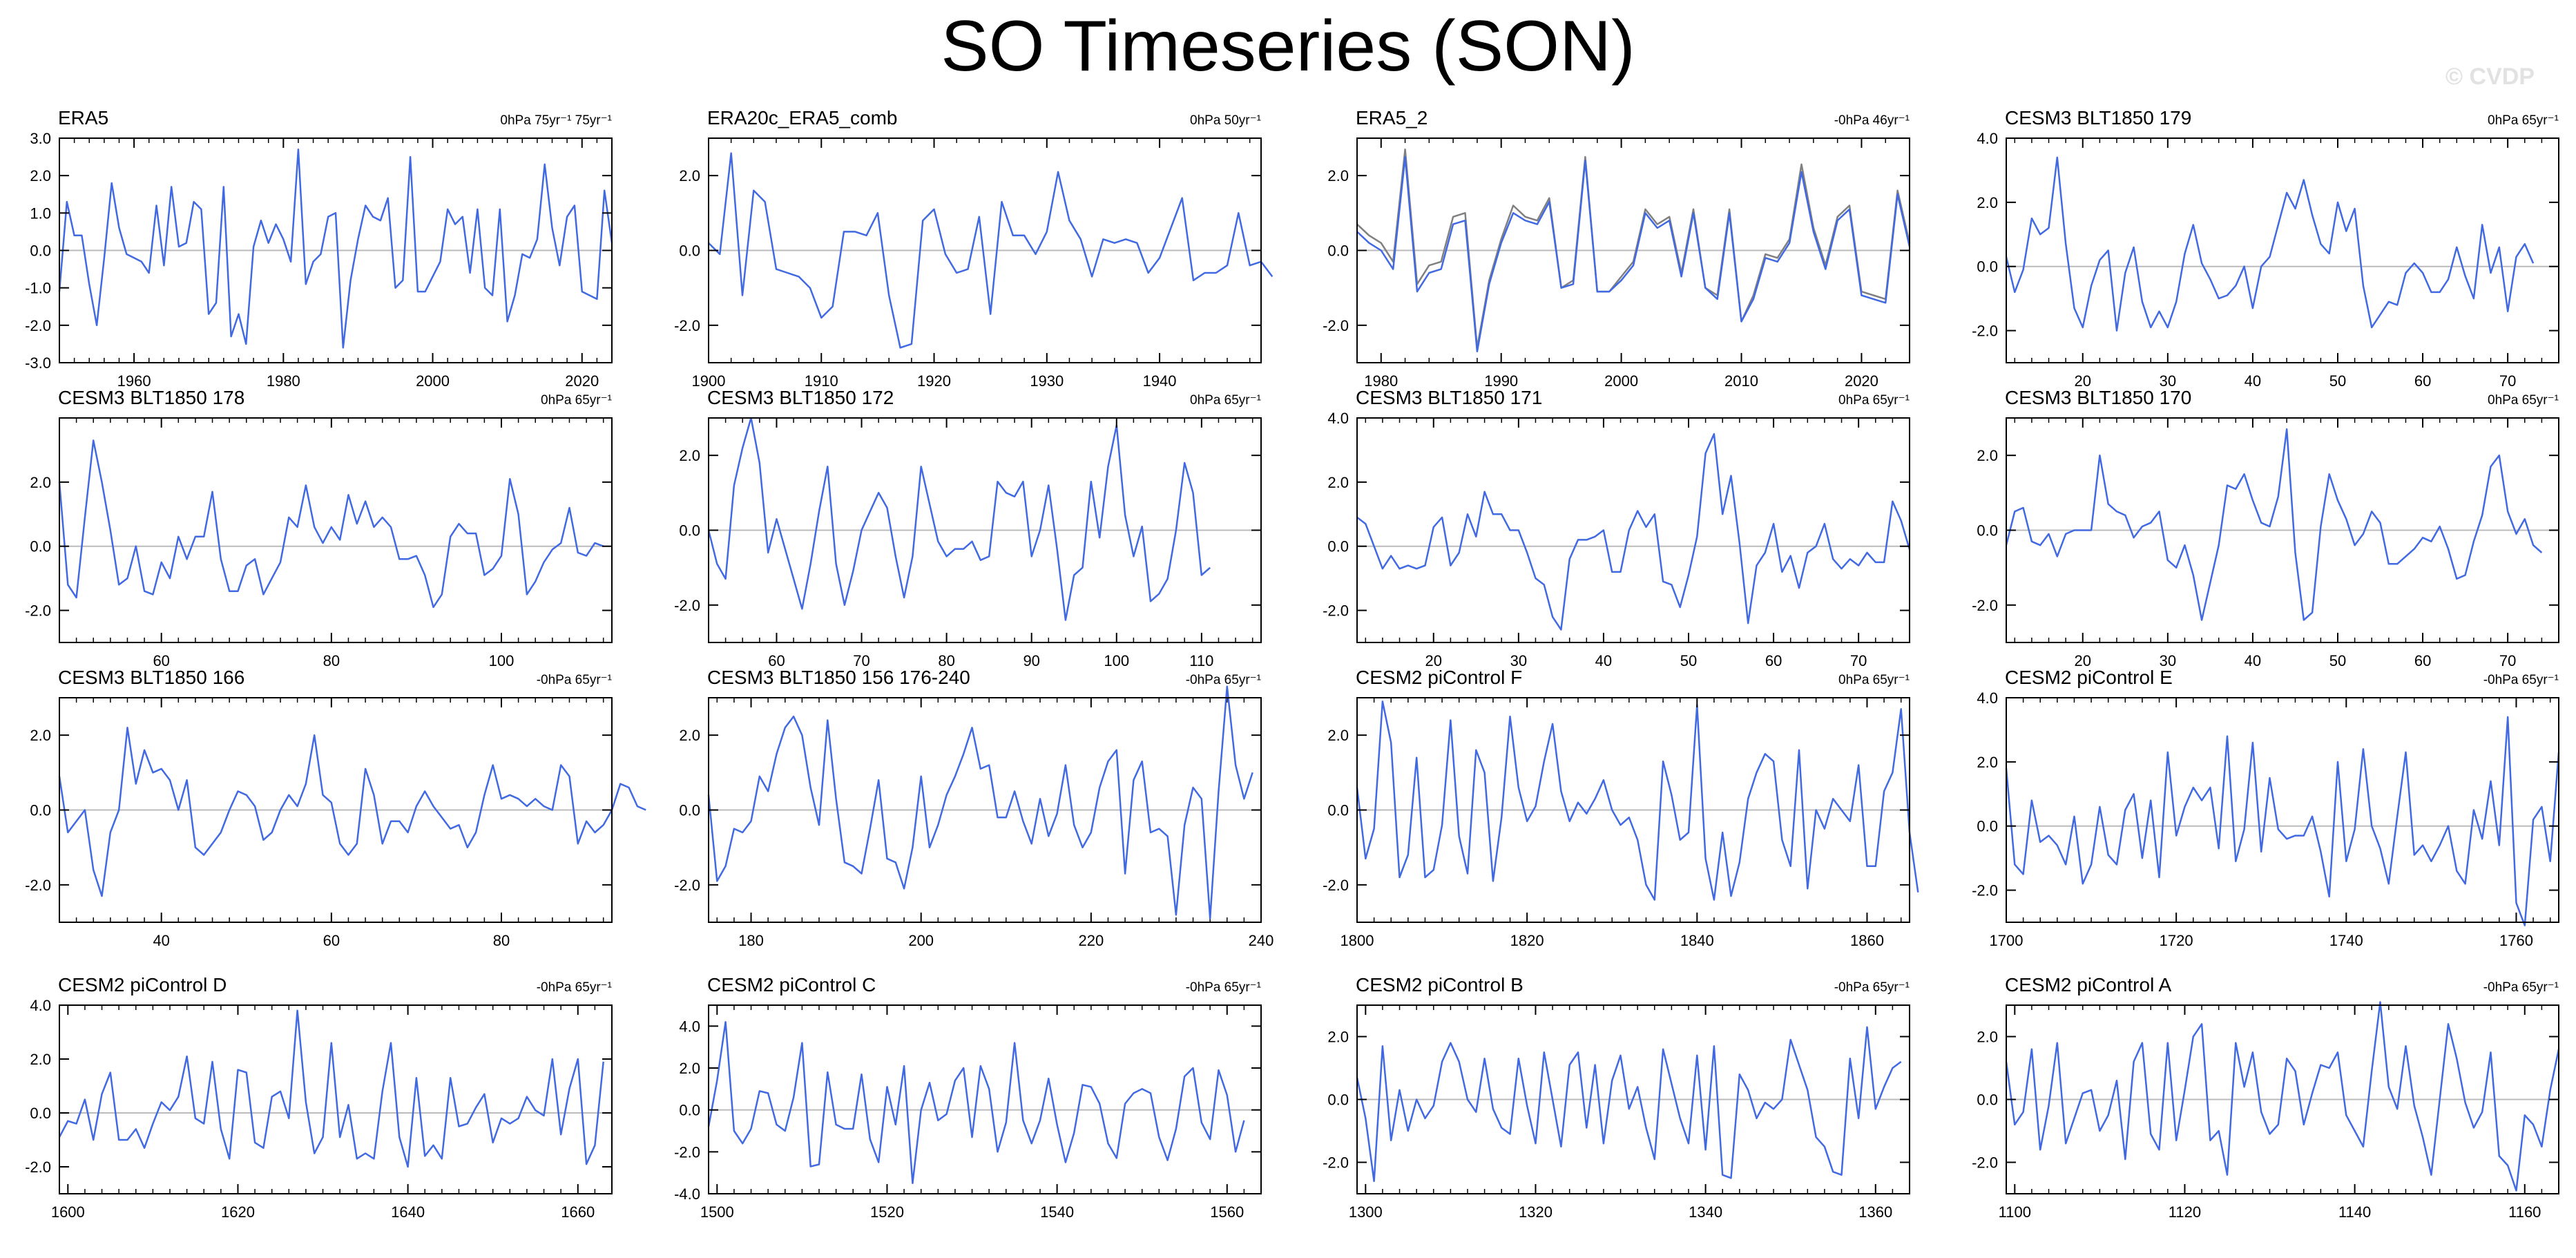  What do you see at coordinates (151, 397) in the screenshot?
I see `panel-title: CESM3 BLT1850 178` at bounding box center [151, 397].